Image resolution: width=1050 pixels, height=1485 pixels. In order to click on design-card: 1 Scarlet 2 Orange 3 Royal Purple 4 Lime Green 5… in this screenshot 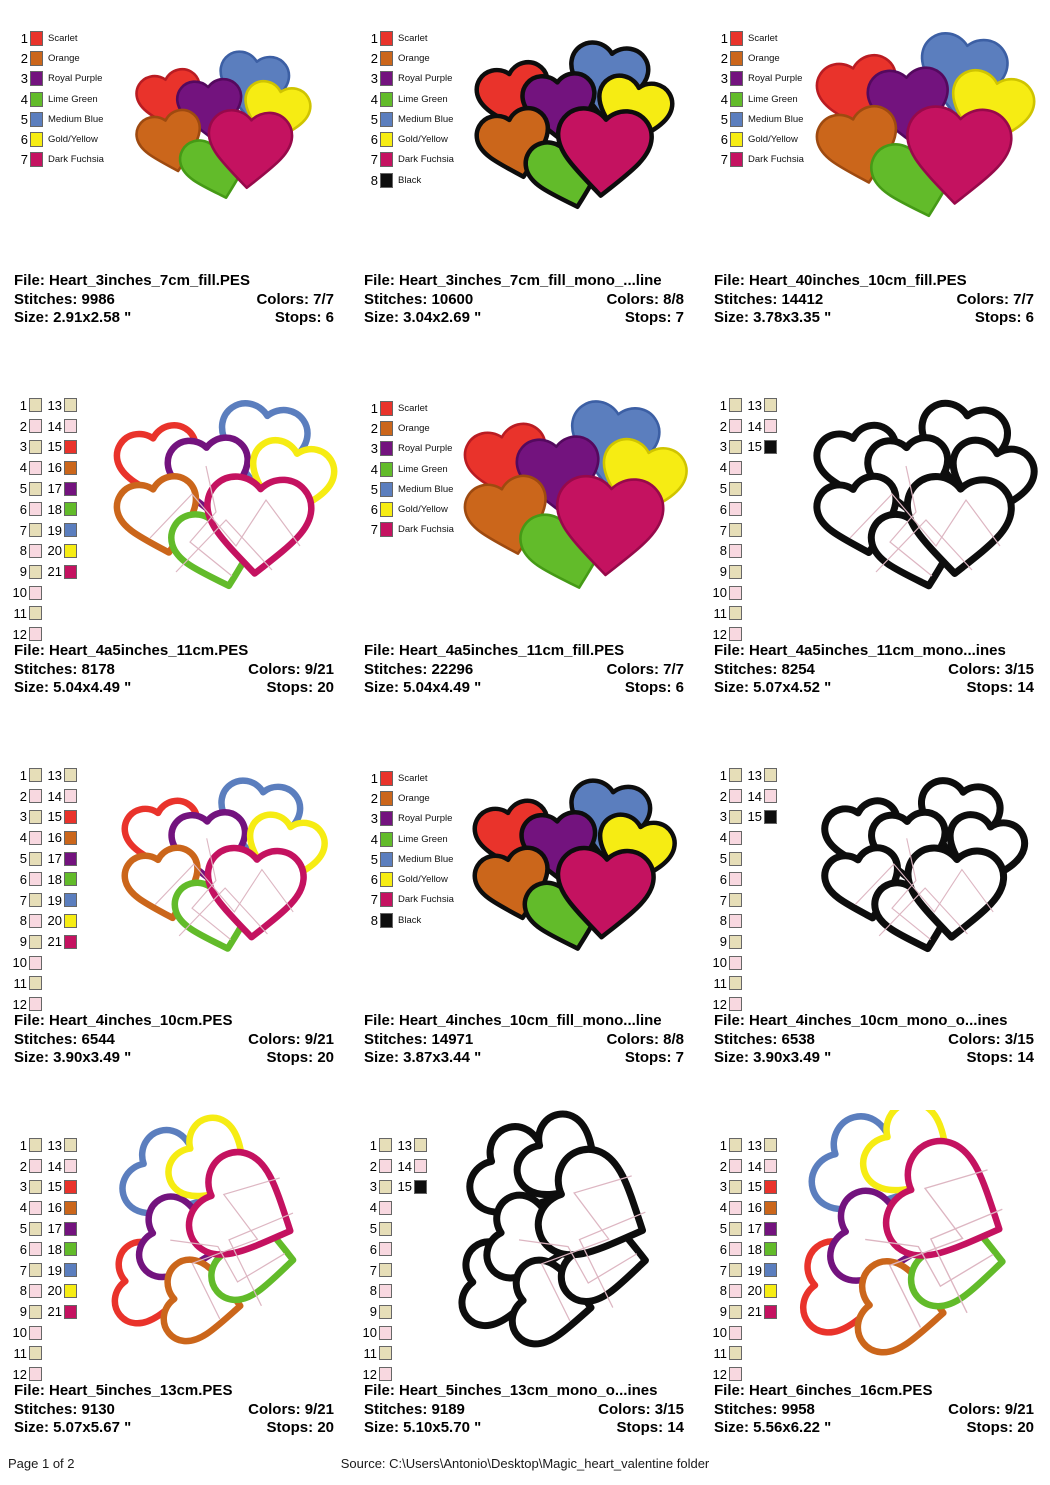, I will do `click(175, 185)`.